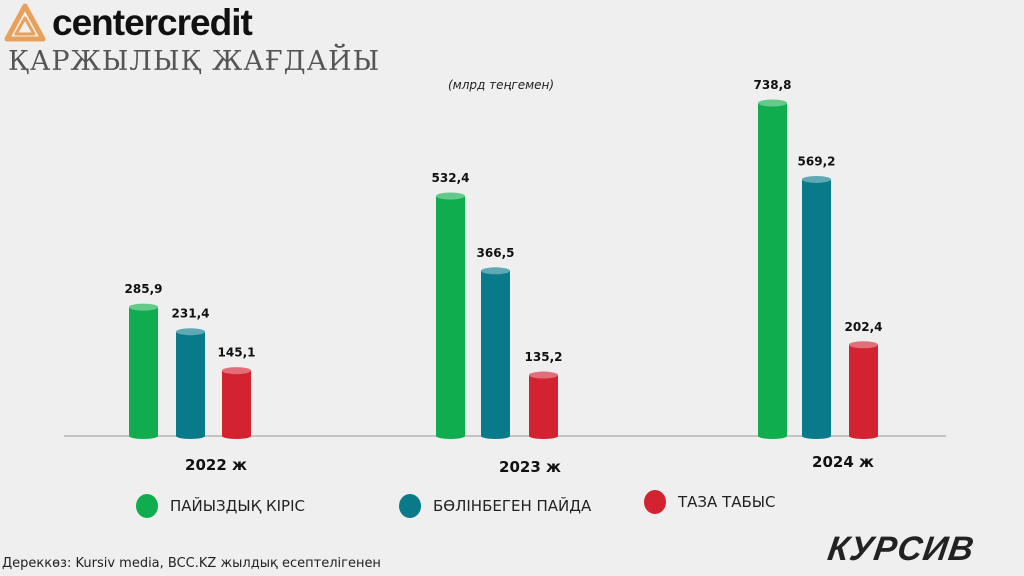 The width and height of the screenshot is (1024, 576). I want to click on category-labels-group: 2022 ж 2023 ж 2024 ж, so click(529, 464).